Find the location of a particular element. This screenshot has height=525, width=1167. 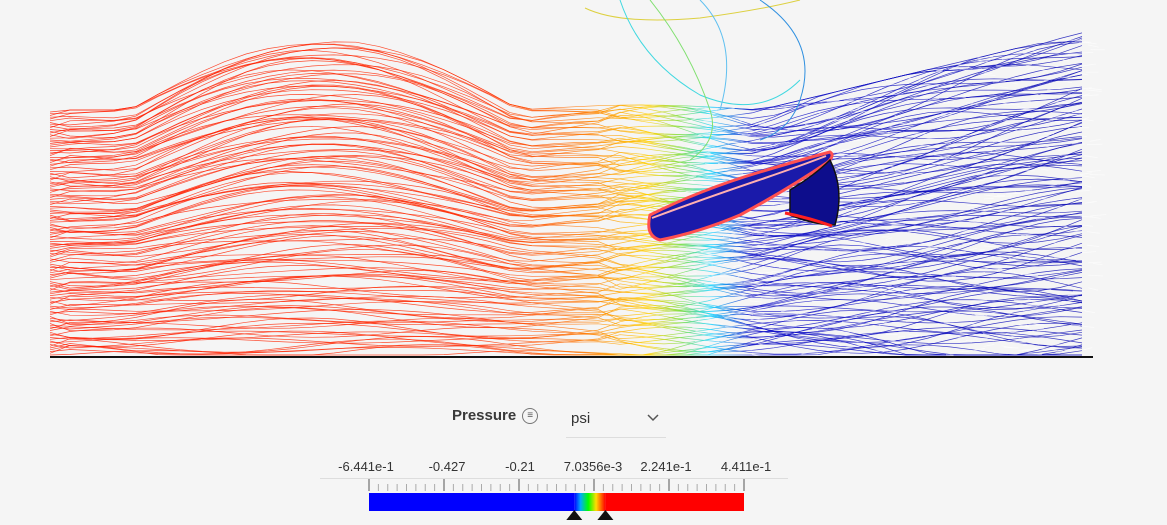

tick-label: 2.241e-1 is located at coordinates (666, 466).